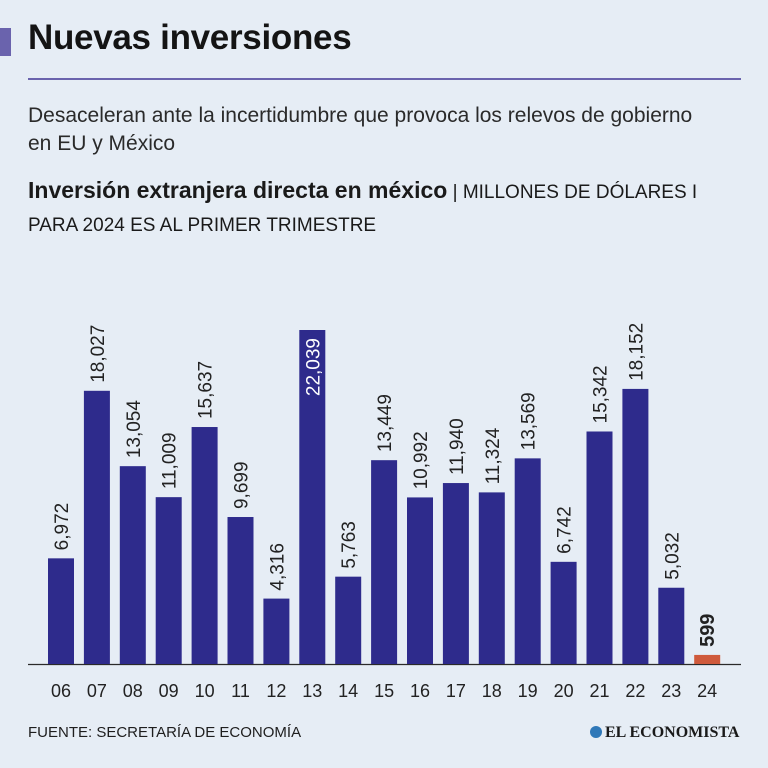 The height and width of the screenshot is (768, 768). I want to click on category-label-09: 09, so click(169, 691).